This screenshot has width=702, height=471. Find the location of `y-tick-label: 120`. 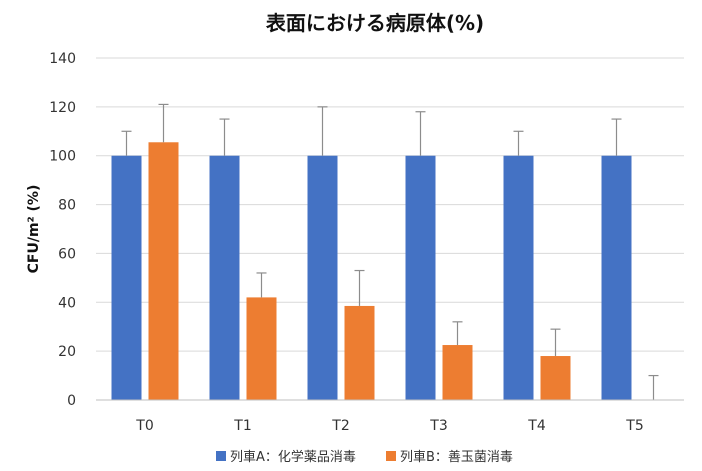

y-tick-label: 120 is located at coordinates (62, 108).